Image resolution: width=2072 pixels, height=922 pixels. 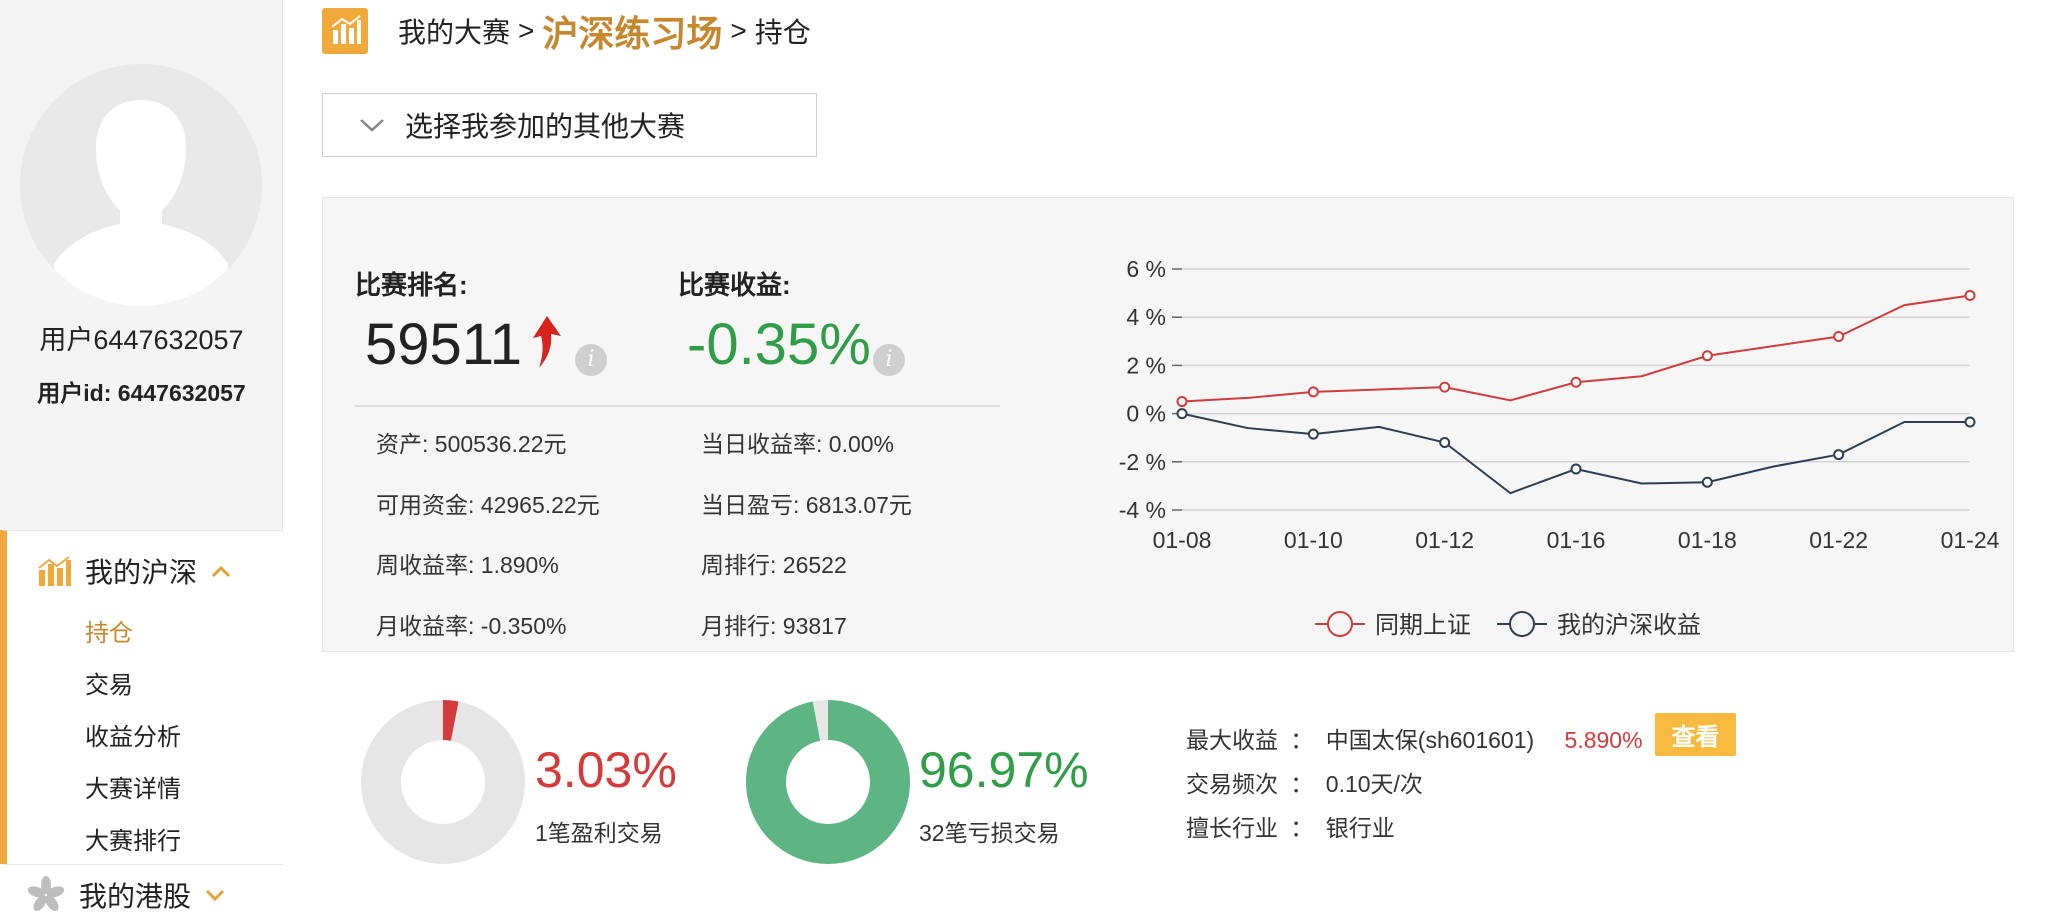 What do you see at coordinates (1146, 365) in the screenshot?
I see `y-tick-label: 2 %` at bounding box center [1146, 365].